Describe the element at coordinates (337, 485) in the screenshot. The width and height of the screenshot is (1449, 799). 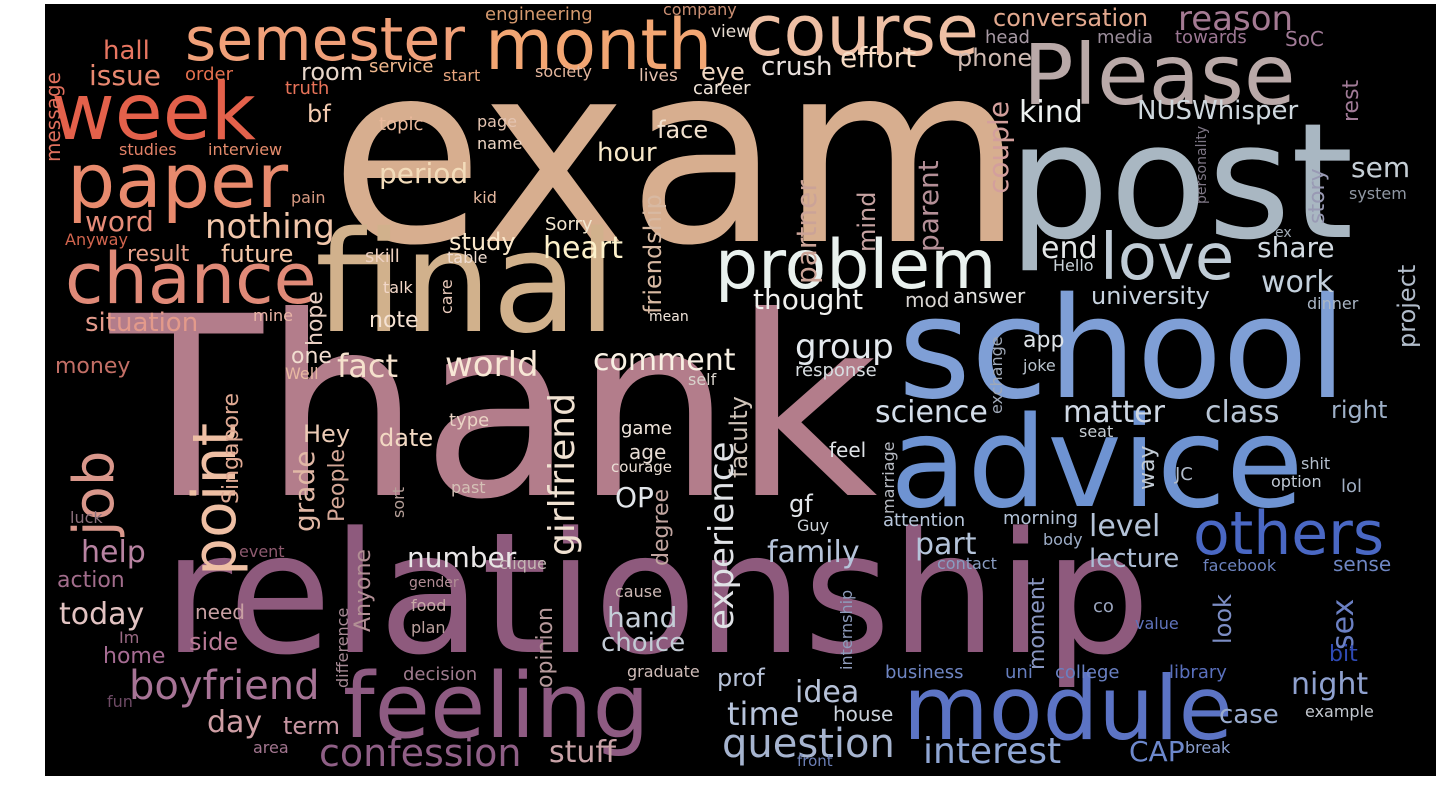
I see `word: People` at that location.